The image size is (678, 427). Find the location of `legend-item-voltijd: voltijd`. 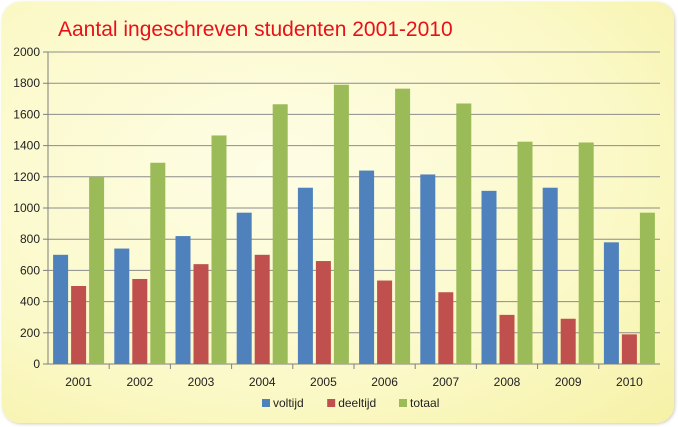

legend-item-voltijd: voltijd is located at coordinates (283, 403).